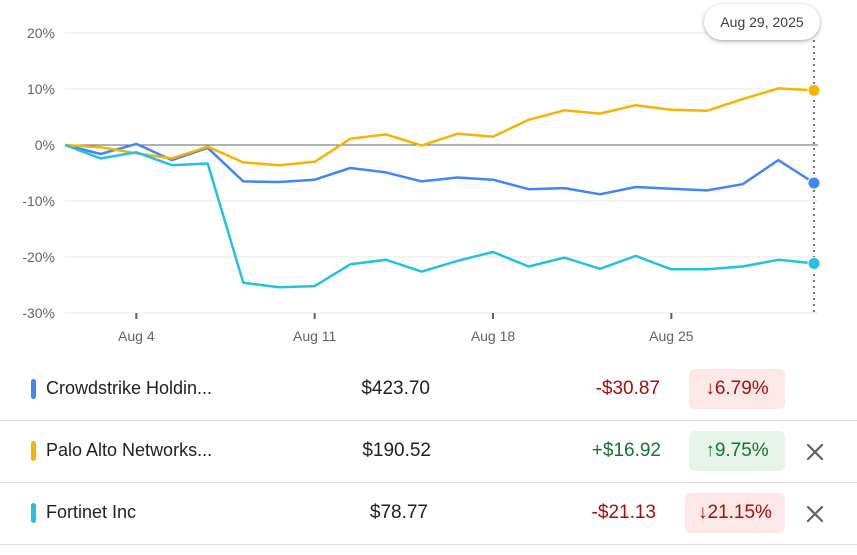 Image resolution: width=857 pixels, height=555 pixels. I want to click on arrow-up-icon: ↑, so click(710, 450).